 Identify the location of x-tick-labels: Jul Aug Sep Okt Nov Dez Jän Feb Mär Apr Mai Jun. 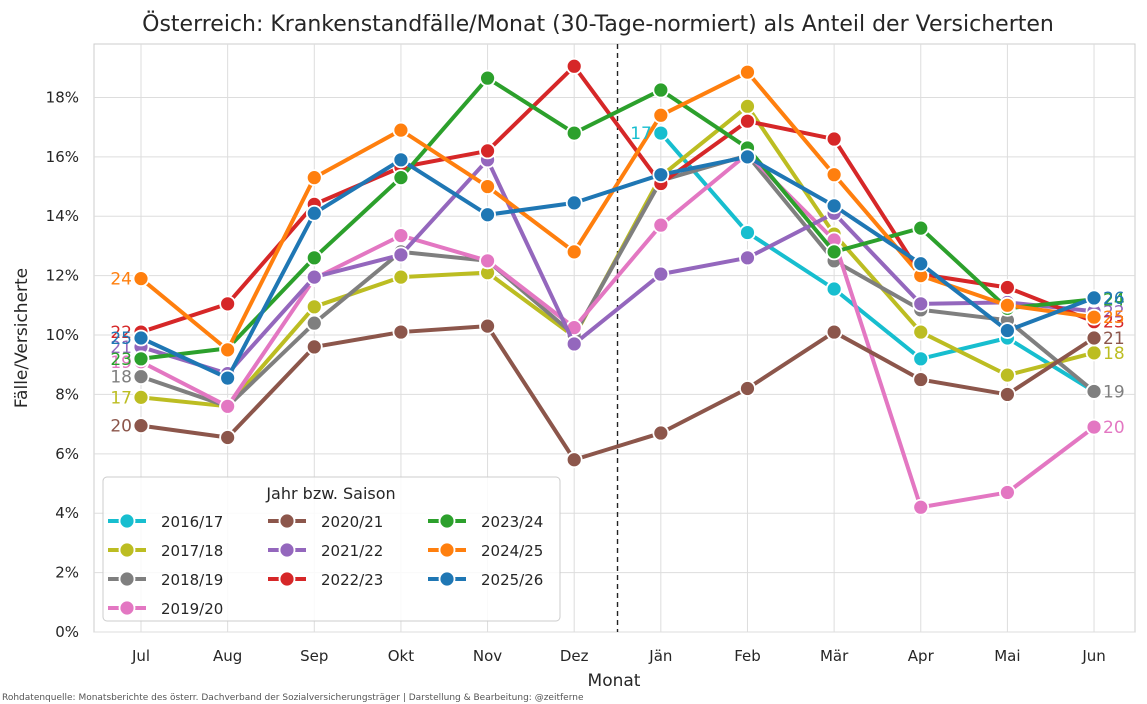
(618, 656).